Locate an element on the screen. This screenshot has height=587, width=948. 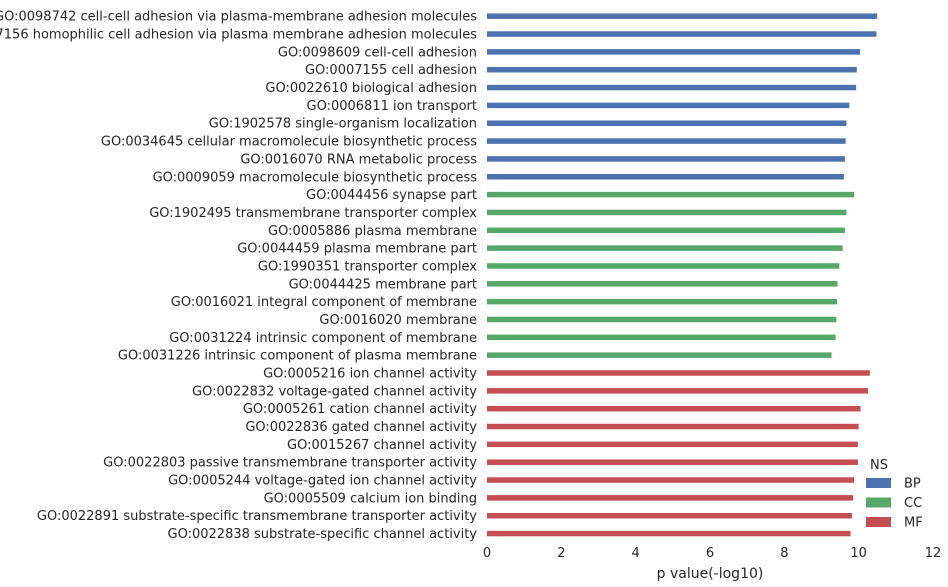
y-tick-label: GO:1902578 single-organism localization is located at coordinates (343, 124).